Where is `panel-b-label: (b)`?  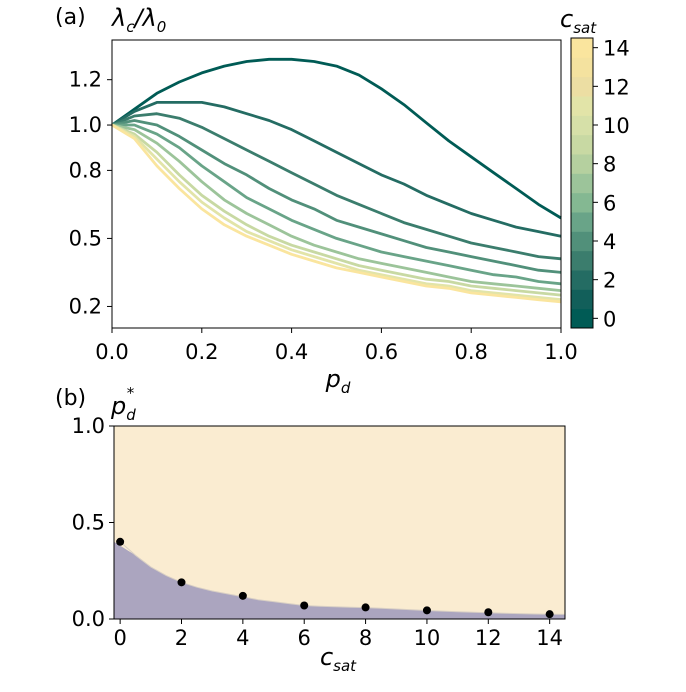 panel-b-label: (b) is located at coordinates (70, 398).